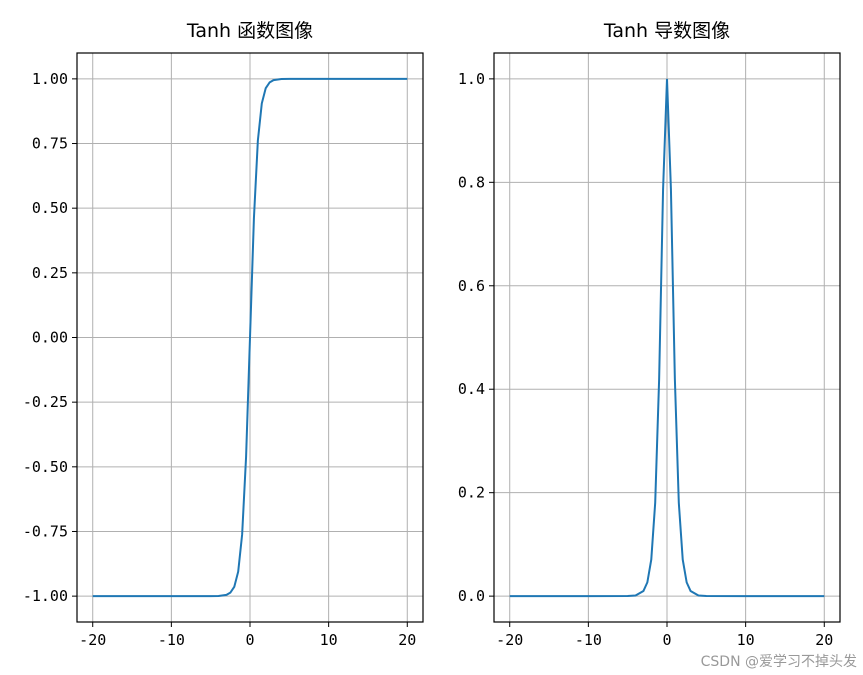  Describe the element at coordinates (50, 273) in the screenshot. I see `y-tick-label: 0.25` at that location.